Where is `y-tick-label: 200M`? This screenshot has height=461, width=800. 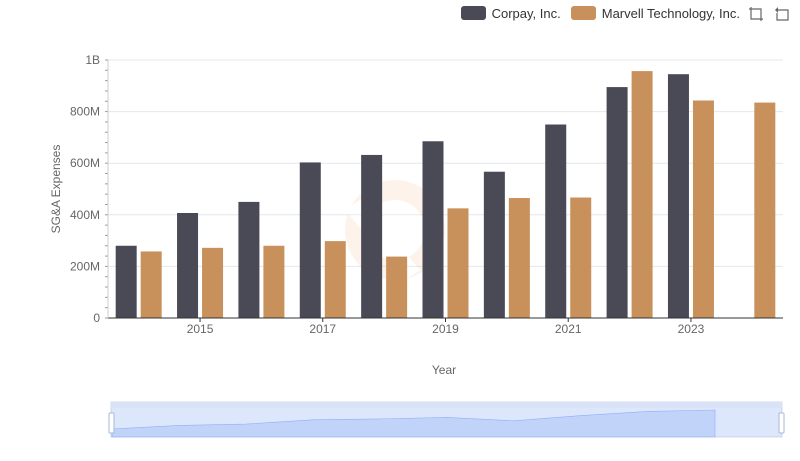 y-tick-label: 200M is located at coordinates (85, 266).